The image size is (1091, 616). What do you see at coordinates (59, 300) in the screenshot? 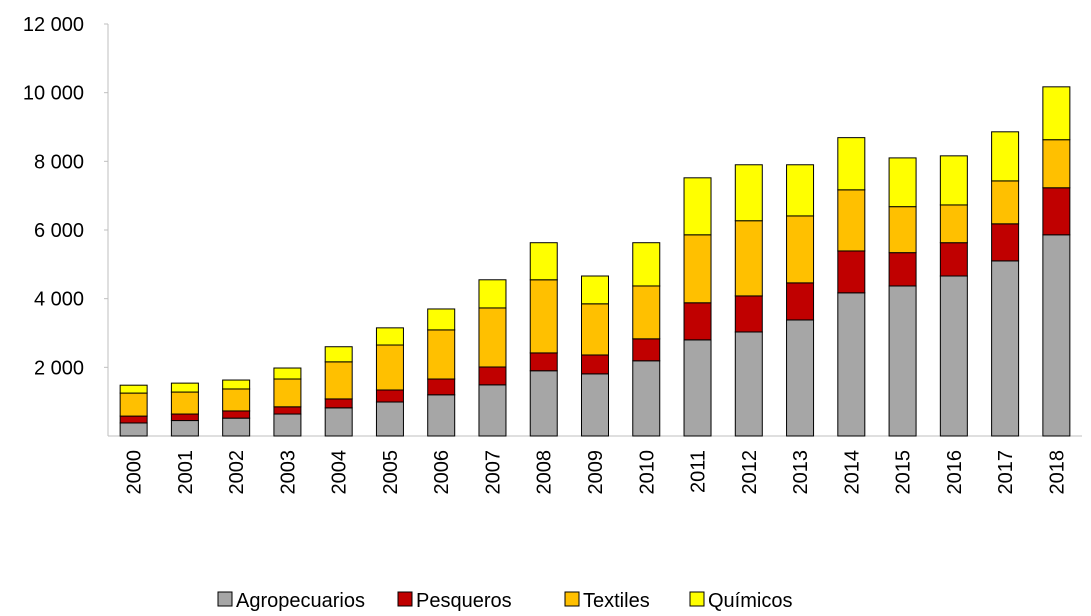
I see `y-tick-label: 4 000` at bounding box center [59, 300].